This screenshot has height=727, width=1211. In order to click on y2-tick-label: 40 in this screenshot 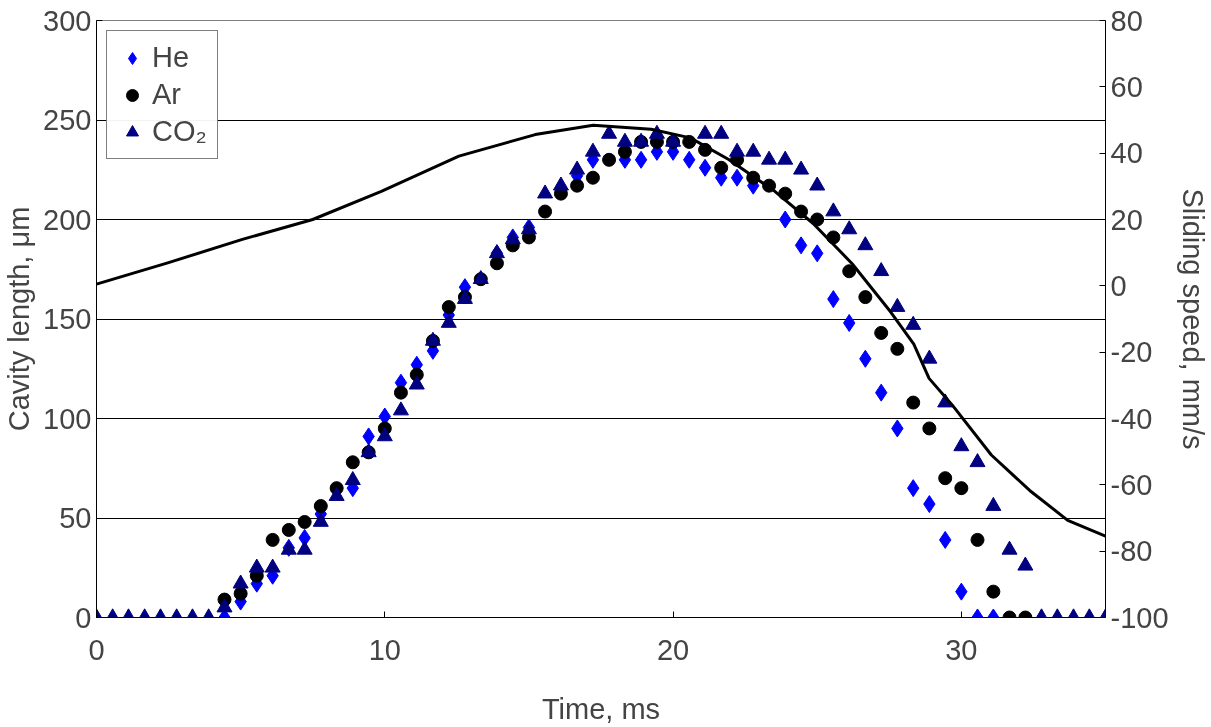, I will do `click(1126, 153)`.